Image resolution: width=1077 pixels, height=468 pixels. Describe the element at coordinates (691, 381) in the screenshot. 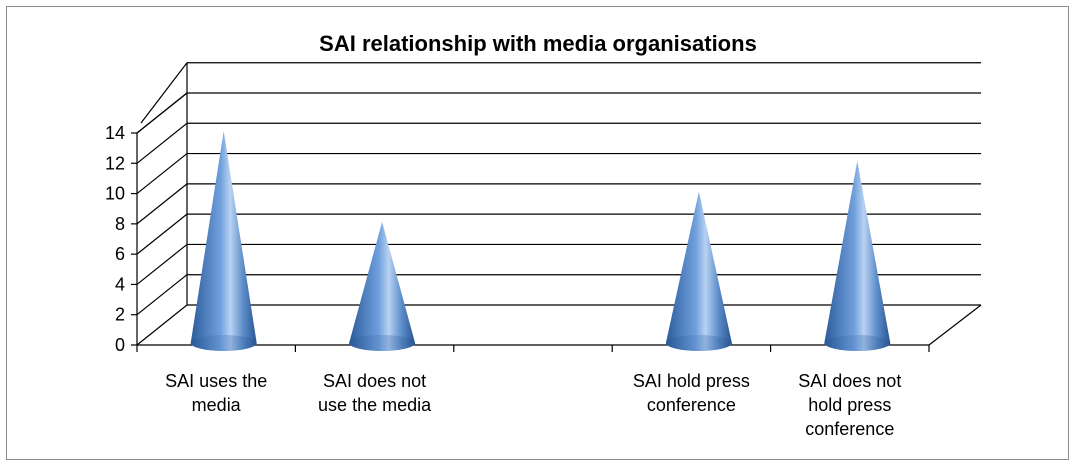

I see `x-category-label: SAI hold press` at that location.